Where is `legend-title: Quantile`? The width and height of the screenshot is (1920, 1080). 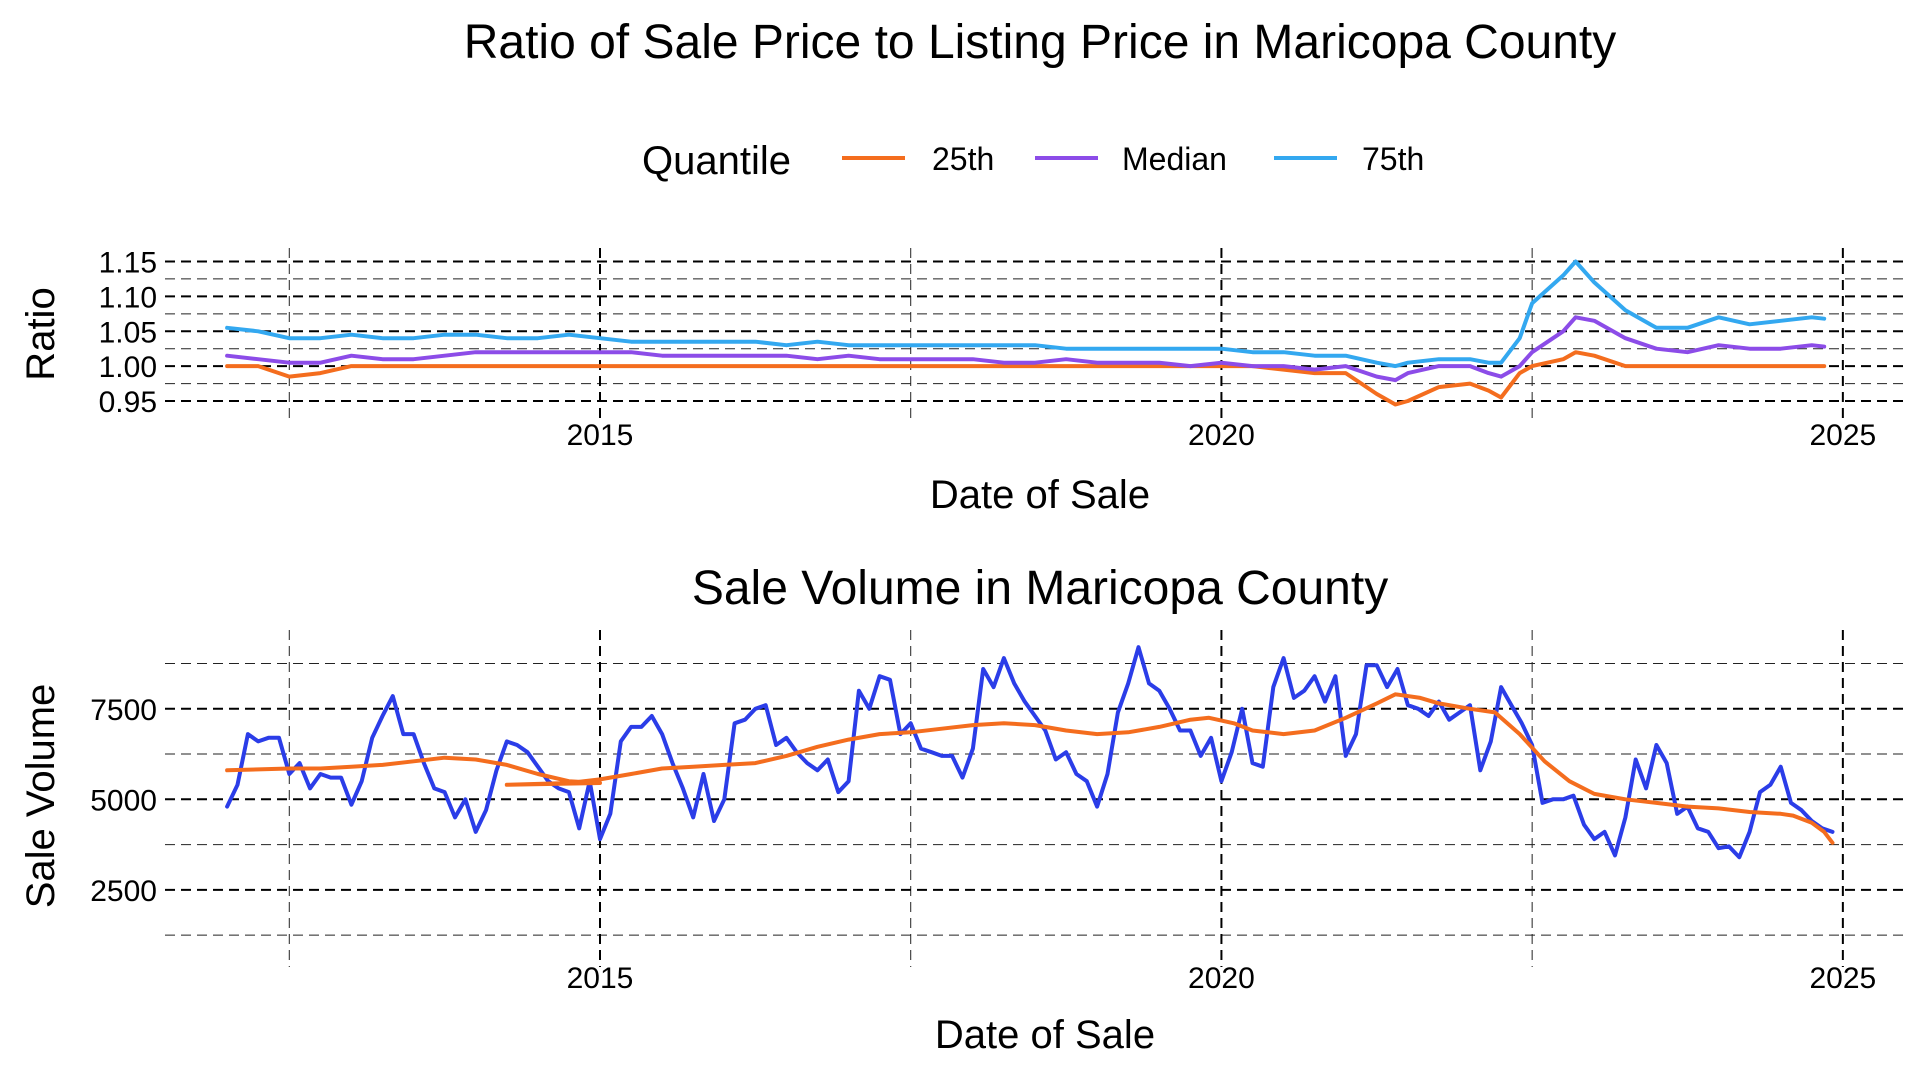 legend-title: Quantile is located at coordinates (716, 161).